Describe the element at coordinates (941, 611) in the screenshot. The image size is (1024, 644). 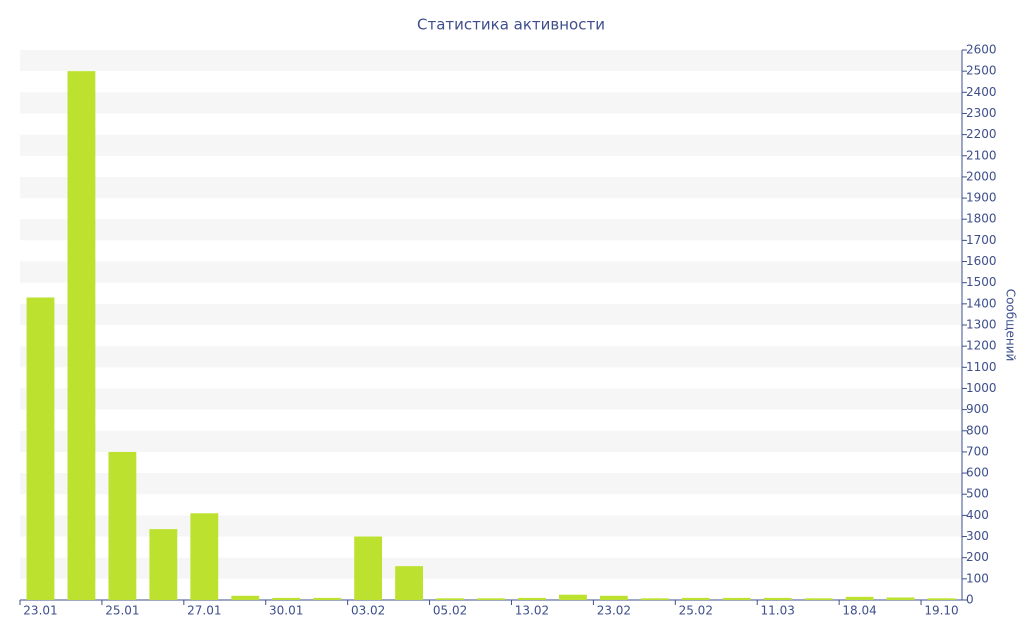
I see `x-tick-label: 19.10` at that location.